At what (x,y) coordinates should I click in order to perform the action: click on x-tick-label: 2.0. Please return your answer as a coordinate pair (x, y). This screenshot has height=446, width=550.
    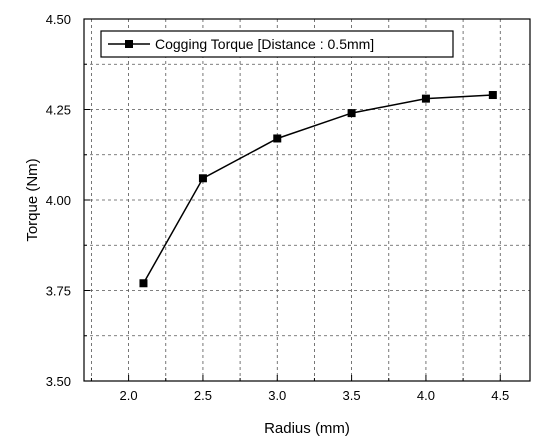
    Looking at the image, I should click on (129, 395).